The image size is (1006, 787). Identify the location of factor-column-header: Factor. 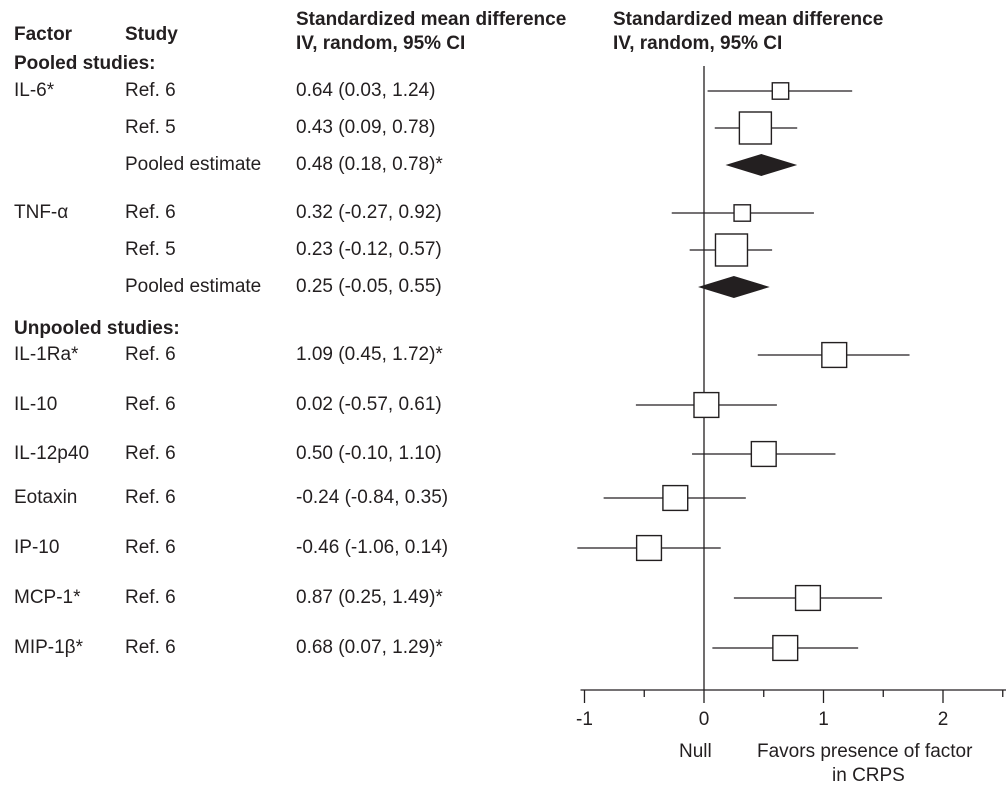
(43, 34).